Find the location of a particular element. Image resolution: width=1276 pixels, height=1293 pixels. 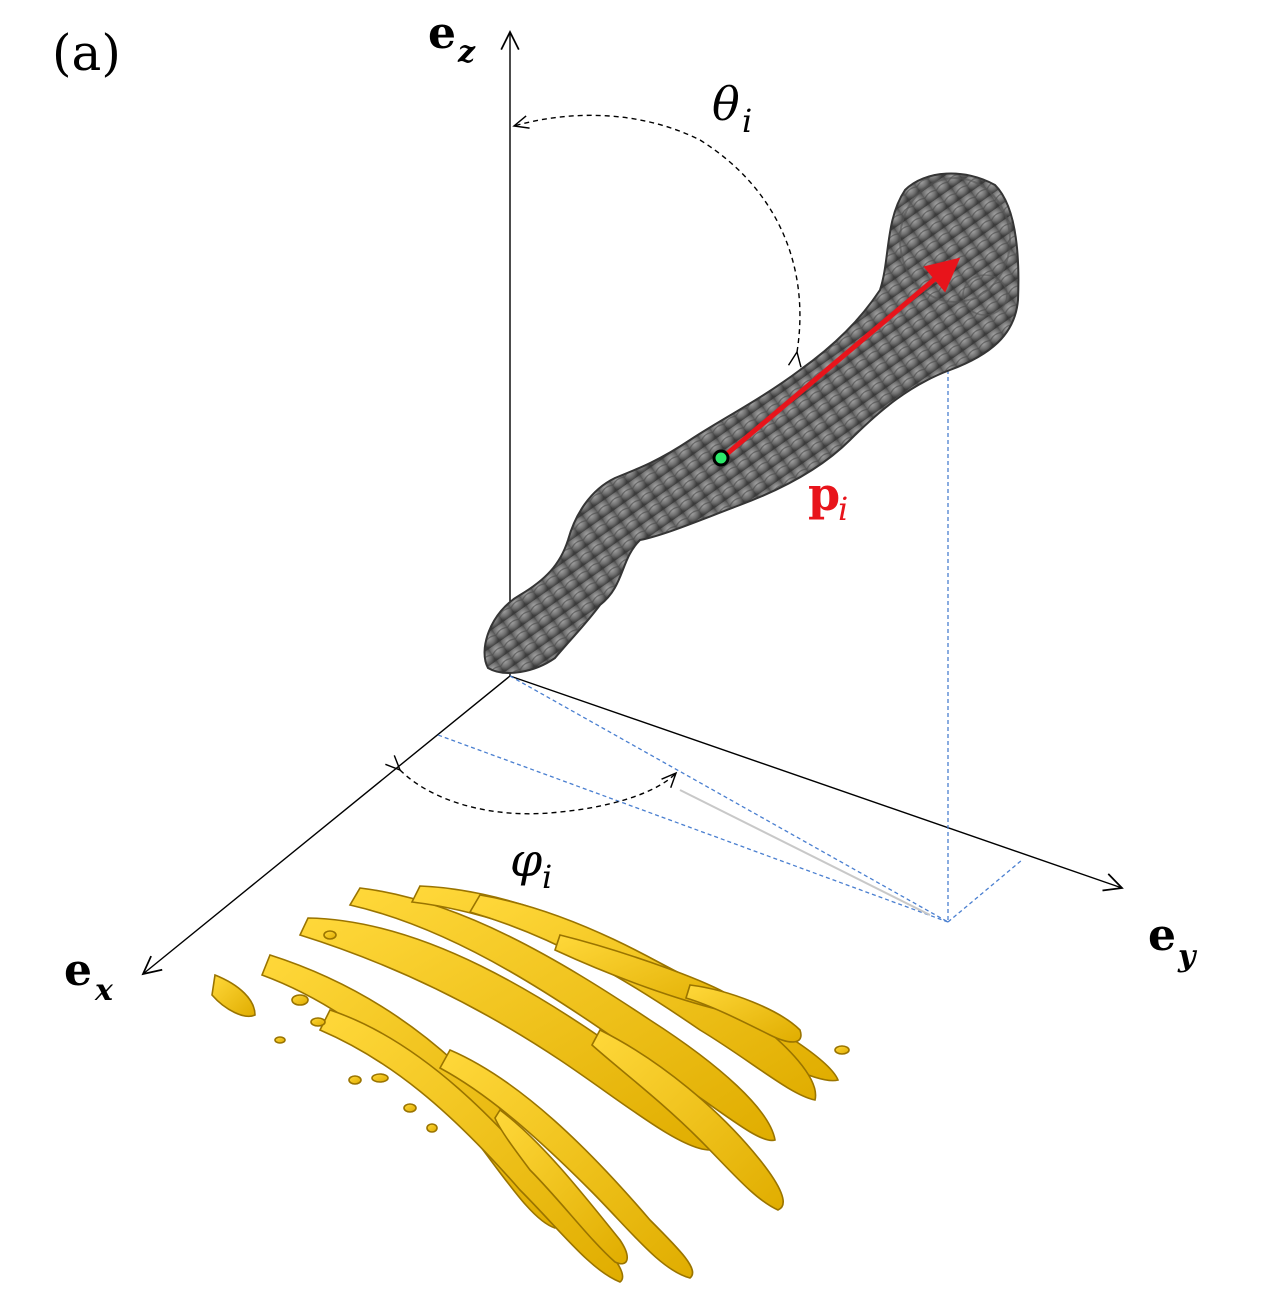

theta-arc is located at coordinates (657, 241).